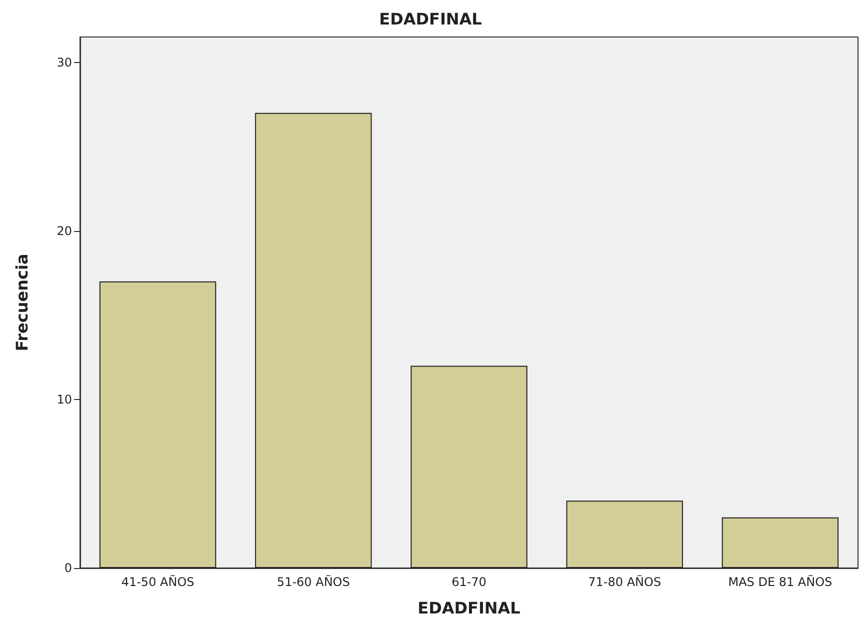 This screenshot has height=625, width=861. Describe the element at coordinates (469, 582) in the screenshot. I see `x-tick-label: 61-70` at that location.